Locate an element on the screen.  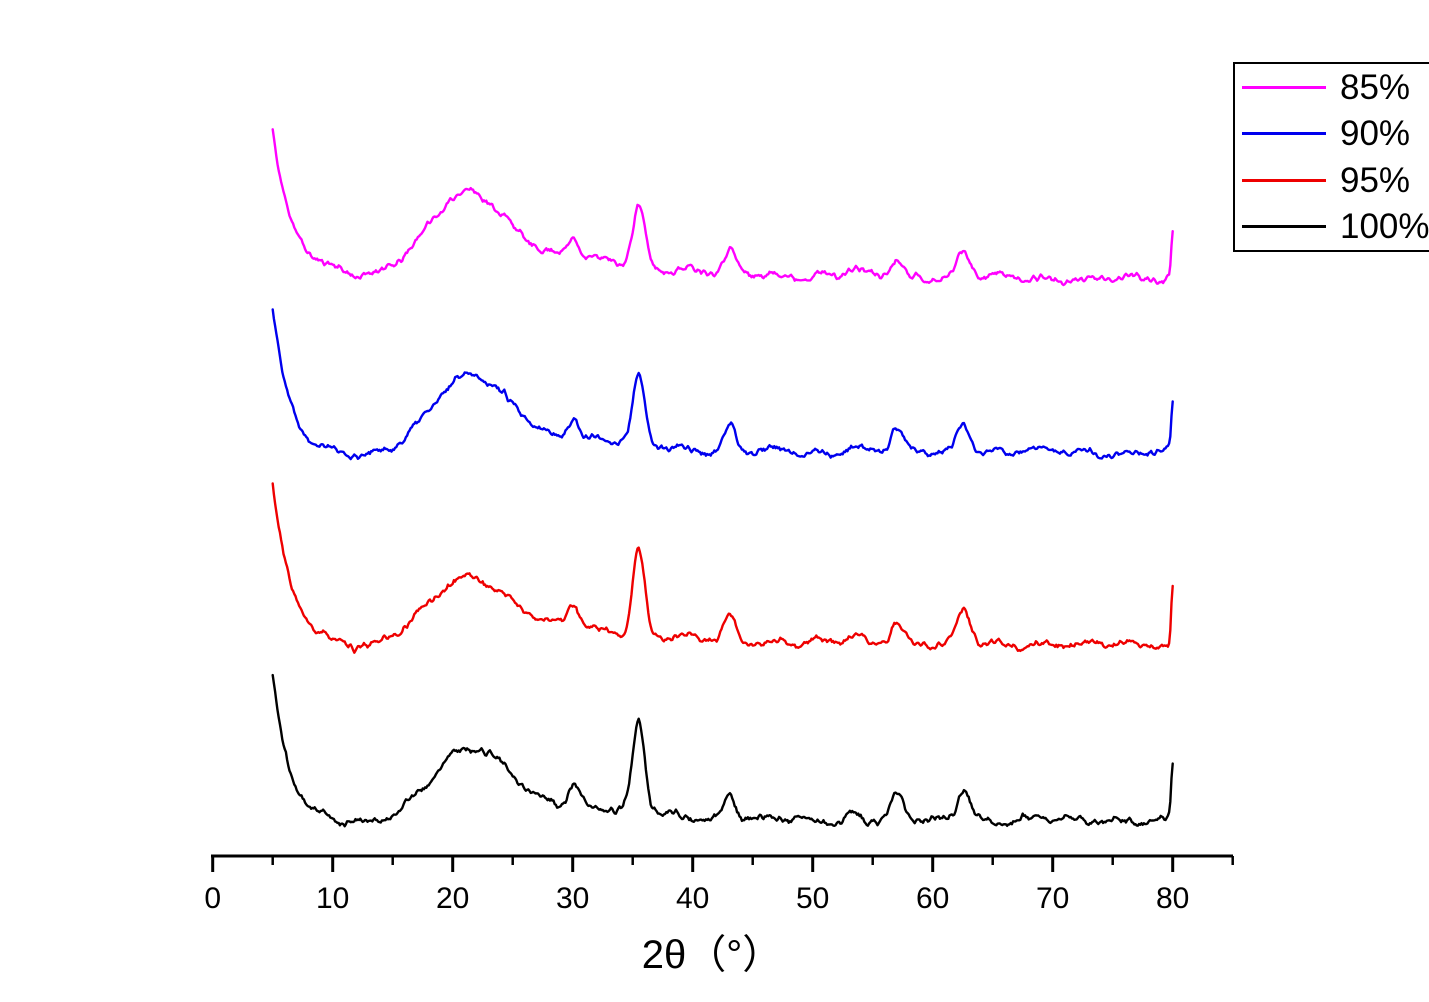
xrd-curve-100% is located at coordinates (722, 750).